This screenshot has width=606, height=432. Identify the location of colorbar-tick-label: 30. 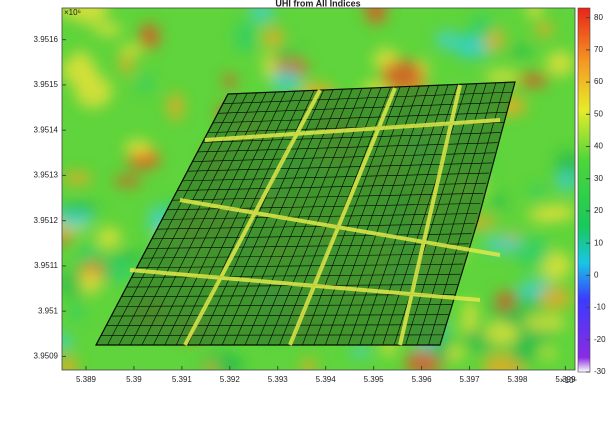
(598, 178).